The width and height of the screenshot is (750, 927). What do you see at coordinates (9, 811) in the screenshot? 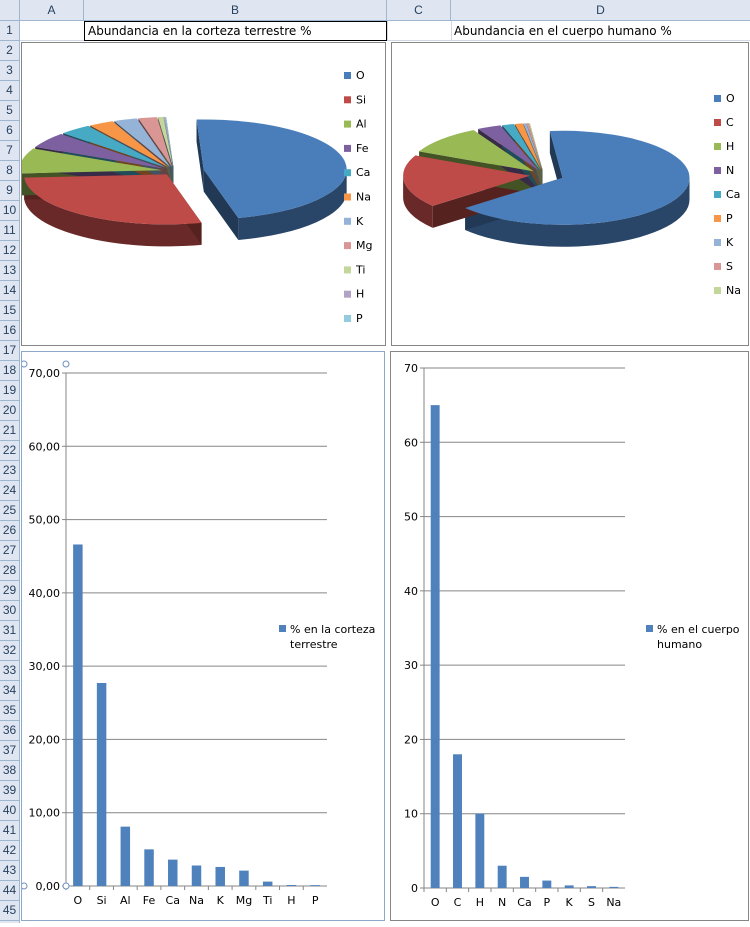
I see `row-header-40: 40` at bounding box center [9, 811].